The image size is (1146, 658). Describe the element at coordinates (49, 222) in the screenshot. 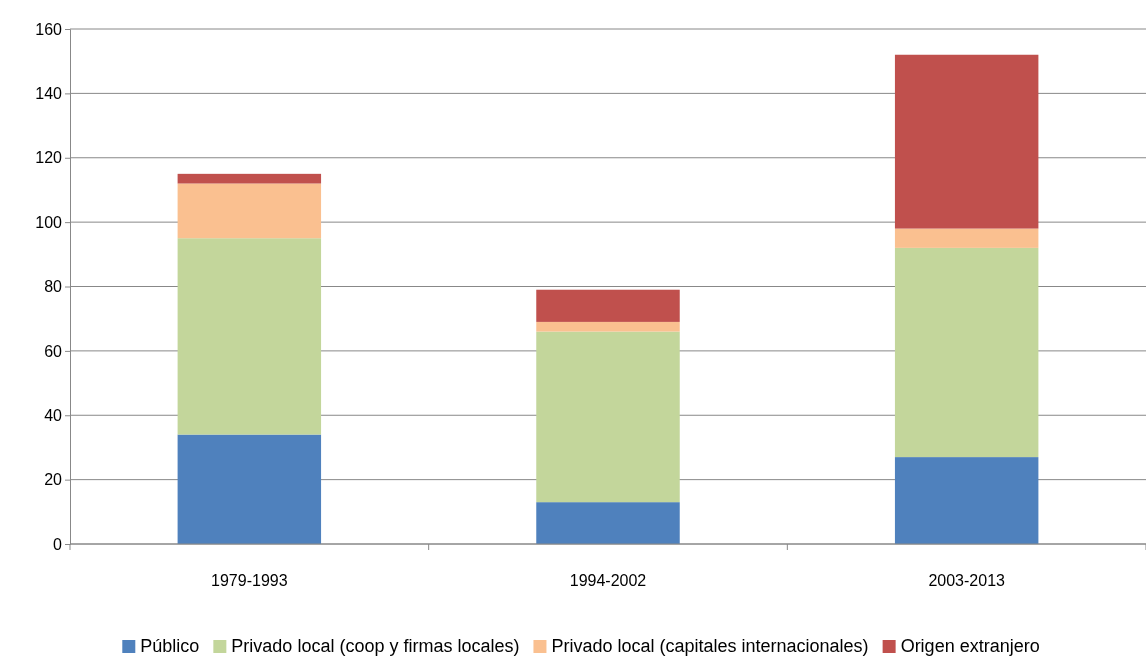

I see `y-tick-label: 100` at that location.